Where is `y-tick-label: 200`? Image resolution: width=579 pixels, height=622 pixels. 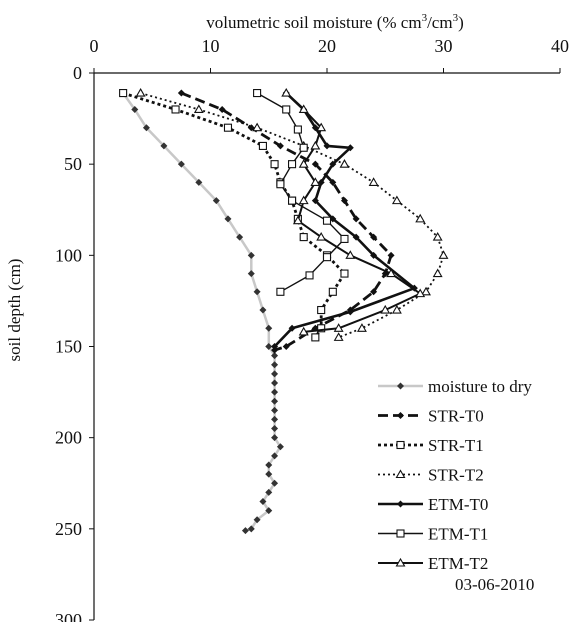 y-tick-label: 200 is located at coordinates (68, 438).